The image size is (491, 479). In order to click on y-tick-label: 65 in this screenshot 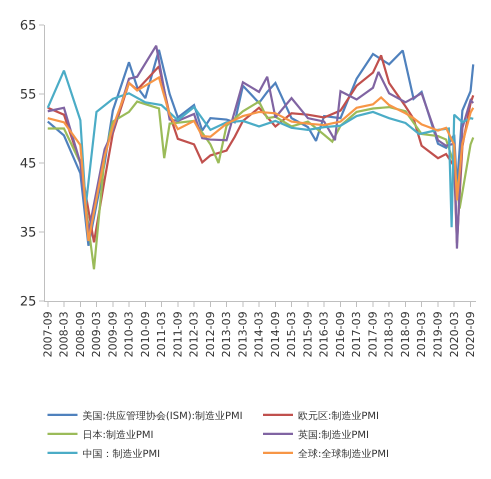, I will do `click(28, 26)`.